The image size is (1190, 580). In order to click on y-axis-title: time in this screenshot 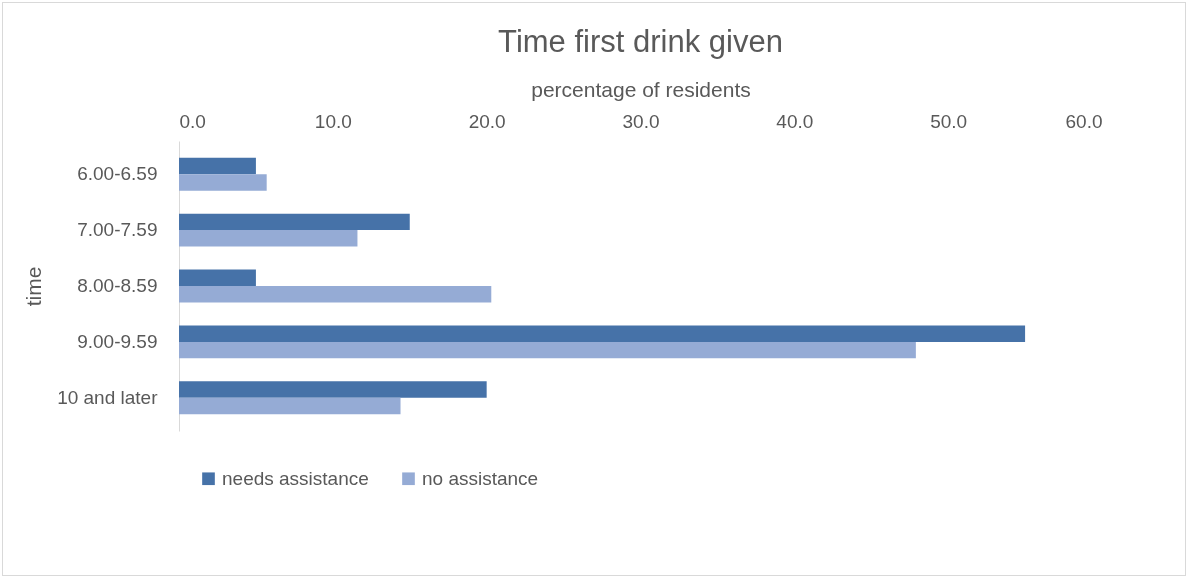, I will do `click(34, 286)`.